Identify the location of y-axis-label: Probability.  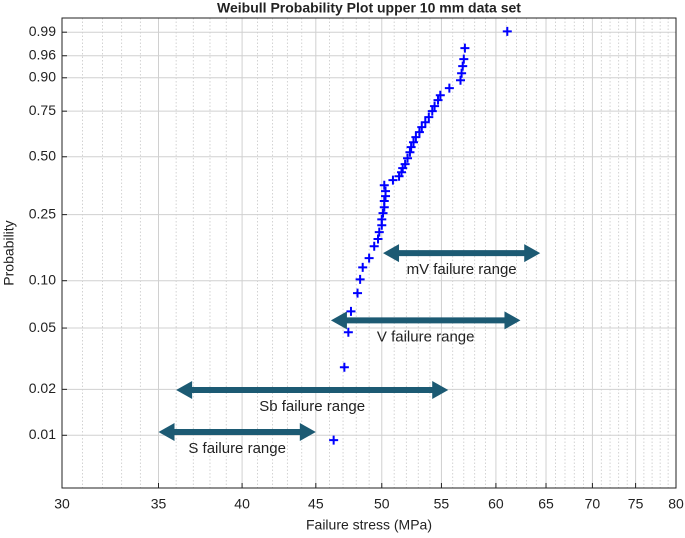
(9, 252).